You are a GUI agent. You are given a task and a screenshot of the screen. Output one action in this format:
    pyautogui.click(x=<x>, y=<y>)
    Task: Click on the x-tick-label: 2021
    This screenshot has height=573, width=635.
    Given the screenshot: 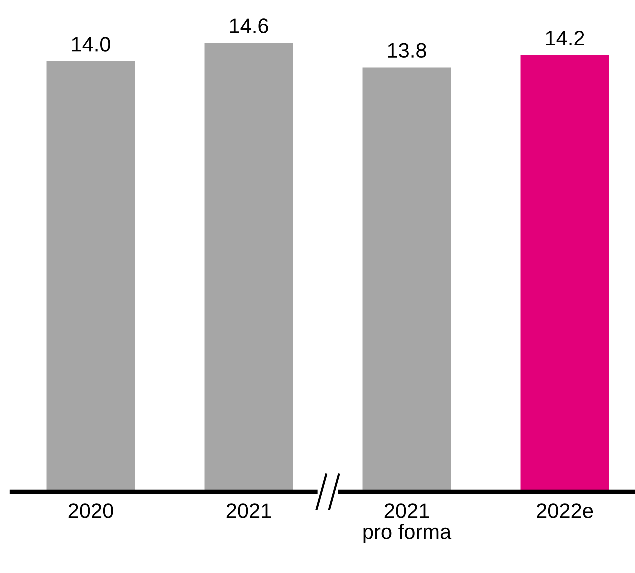 What is the action you would take?
    pyautogui.click(x=249, y=511)
    